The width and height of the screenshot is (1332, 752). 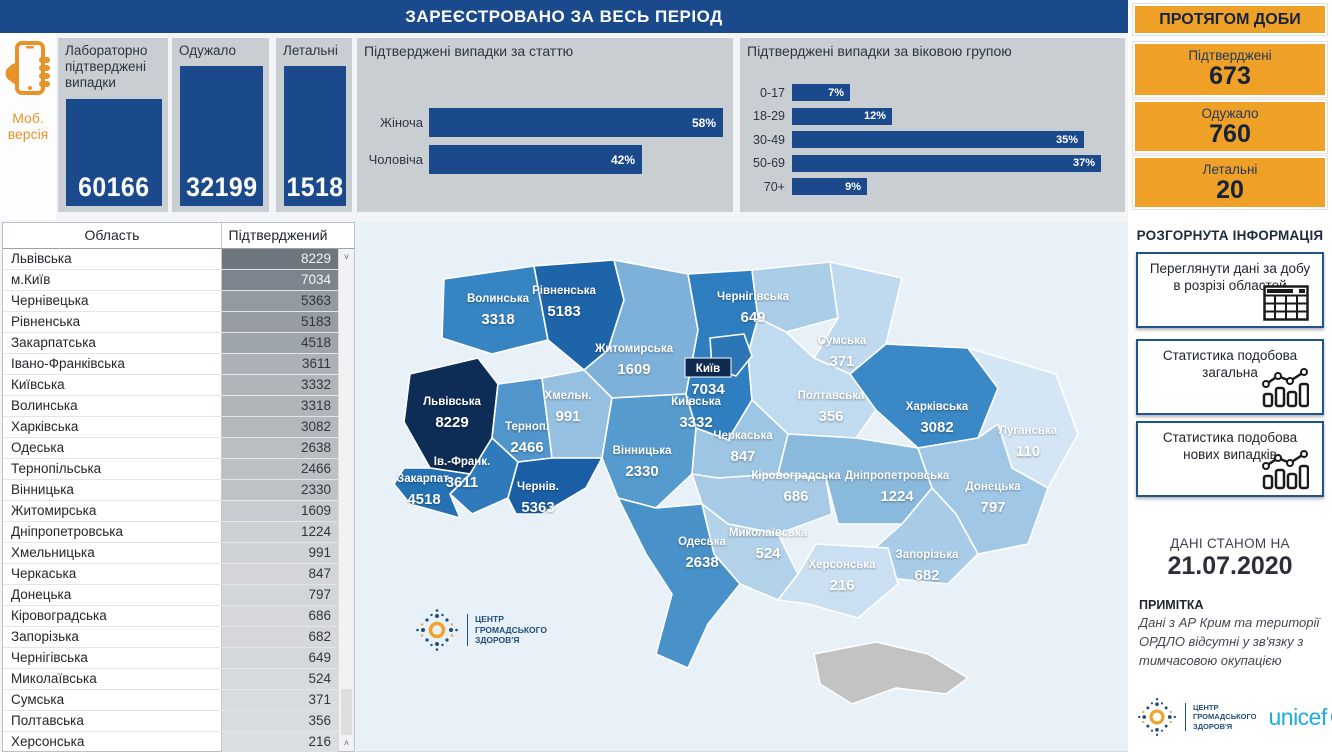 What do you see at coordinates (170, 301) in the screenshot?
I see `table-row: Чернівецька 5363` at bounding box center [170, 301].